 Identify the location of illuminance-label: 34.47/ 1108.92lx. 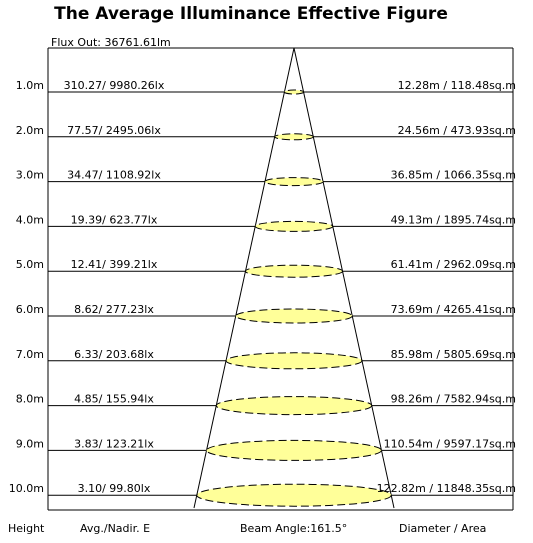
(114, 175).